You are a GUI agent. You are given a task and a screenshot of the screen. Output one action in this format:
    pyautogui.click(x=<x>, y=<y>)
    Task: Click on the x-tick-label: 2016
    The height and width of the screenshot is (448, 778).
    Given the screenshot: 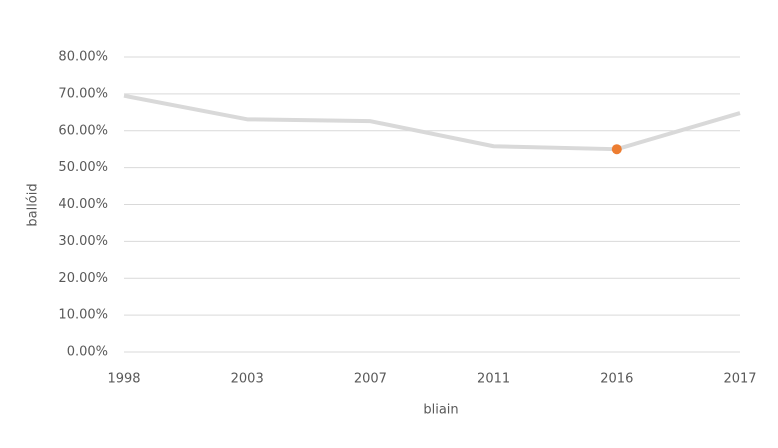 What is the action you would take?
    pyautogui.click(x=616, y=379)
    